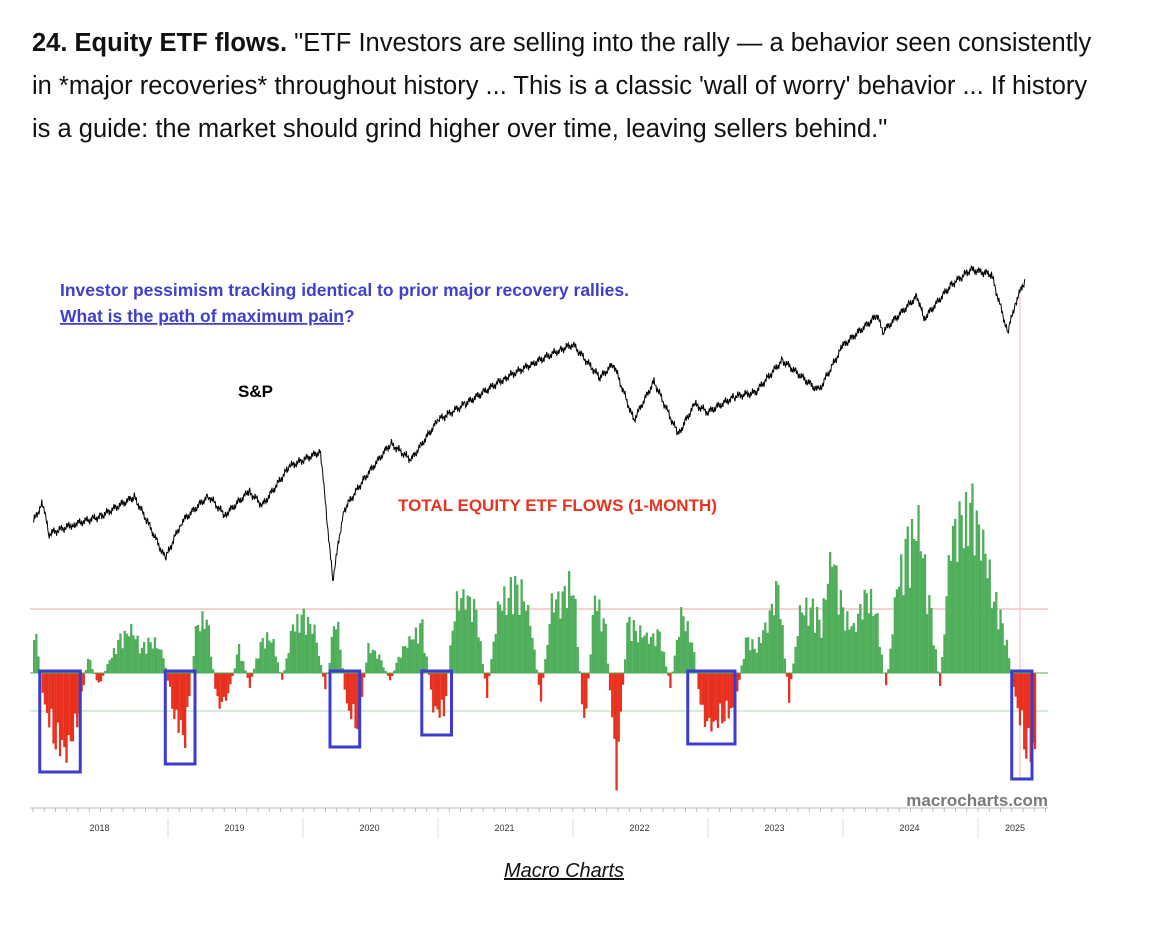 The height and width of the screenshot is (948, 1152). I want to click on x-tick-label: 2022, so click(639, 828).